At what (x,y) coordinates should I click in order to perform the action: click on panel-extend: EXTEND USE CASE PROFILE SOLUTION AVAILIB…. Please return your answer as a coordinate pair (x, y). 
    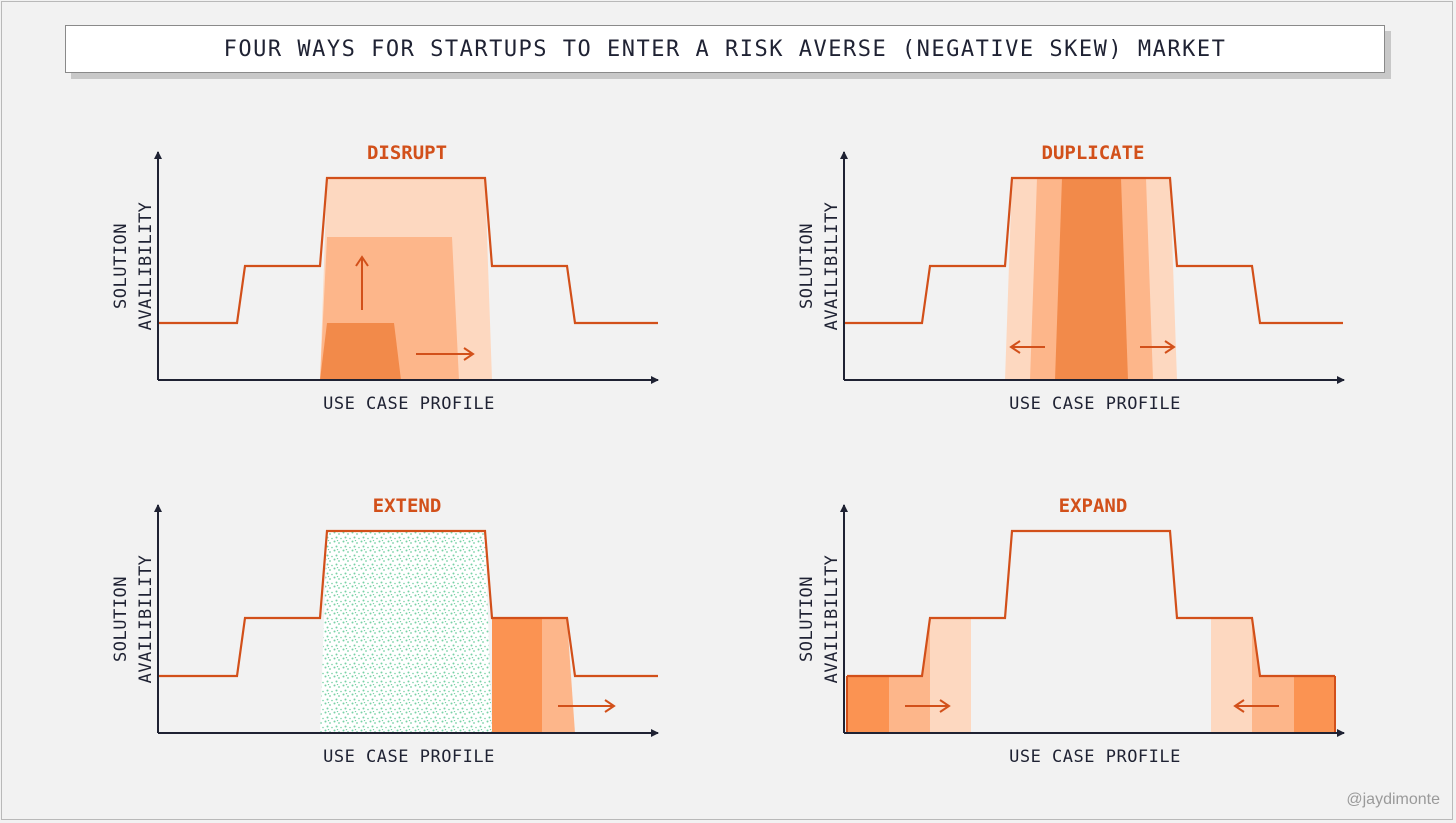
    Looking at the image, I should click on (385, 631).